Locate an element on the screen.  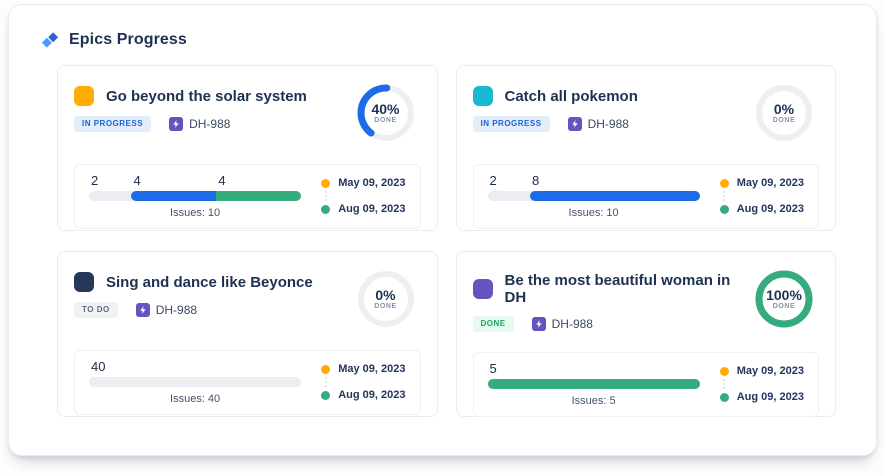
progress-box: 2 8 Issues: 10 May 09, 2023 Aug 09, 2023 is located at coordinates (645, 196).